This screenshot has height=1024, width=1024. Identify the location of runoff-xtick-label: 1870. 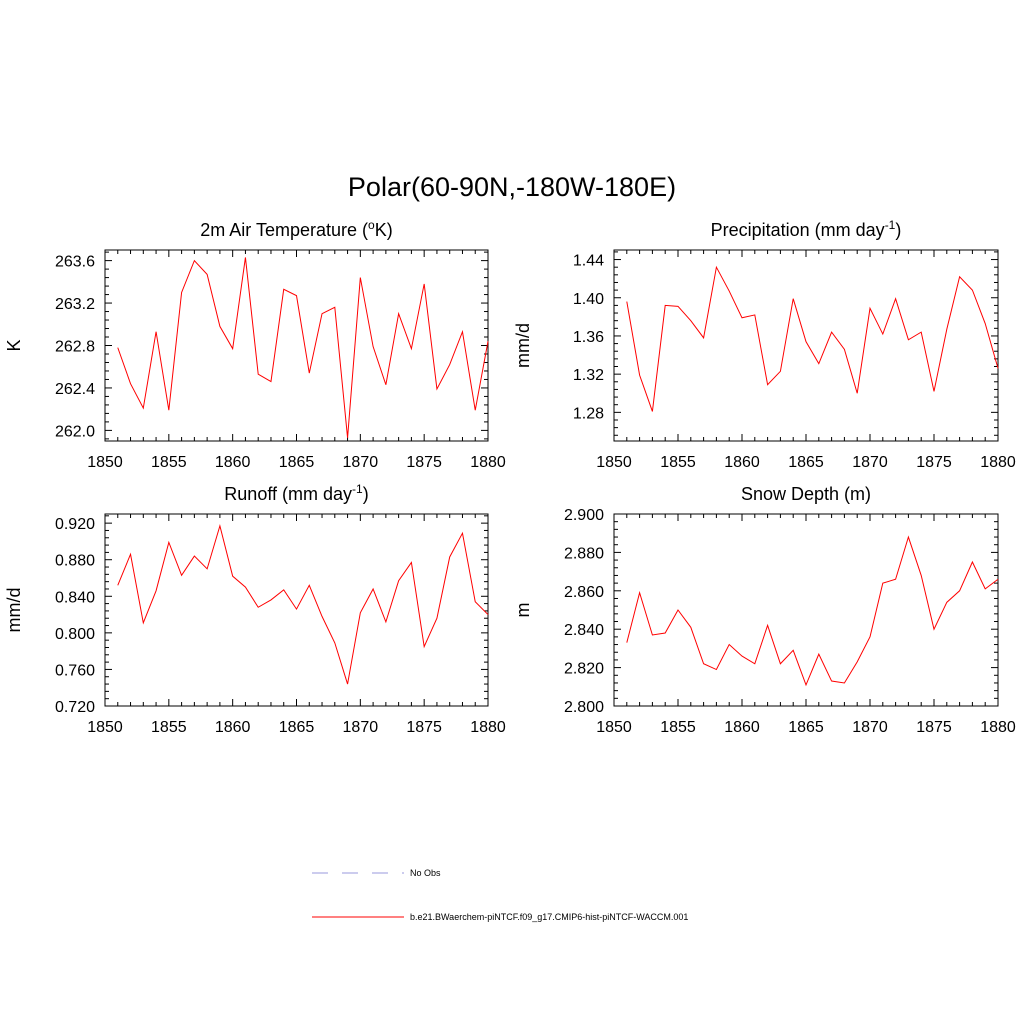
(361, 727).